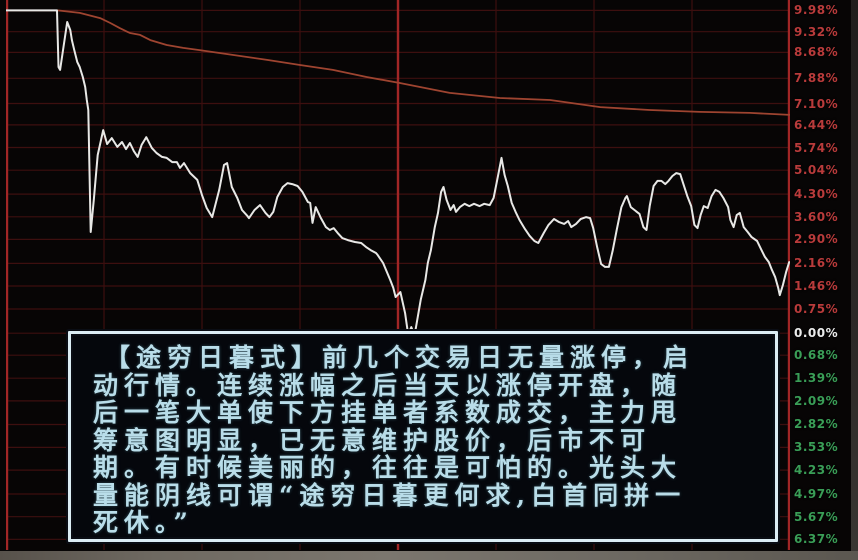 The height and width of the screenshot is (560, 858). I want to click on annotation-line: 死休。”, so click(143, 522).